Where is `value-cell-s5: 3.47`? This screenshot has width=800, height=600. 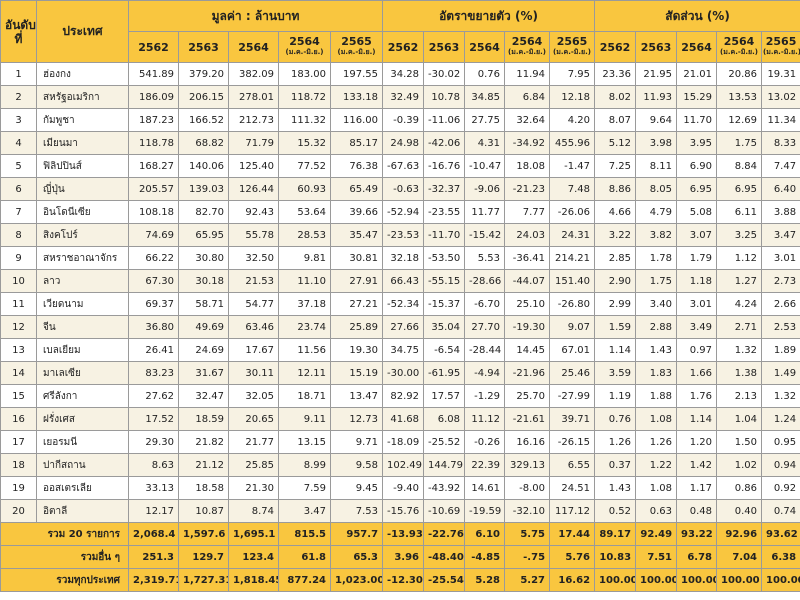
value-cell-s5: 3.47 is located at coordinates (780, 235).